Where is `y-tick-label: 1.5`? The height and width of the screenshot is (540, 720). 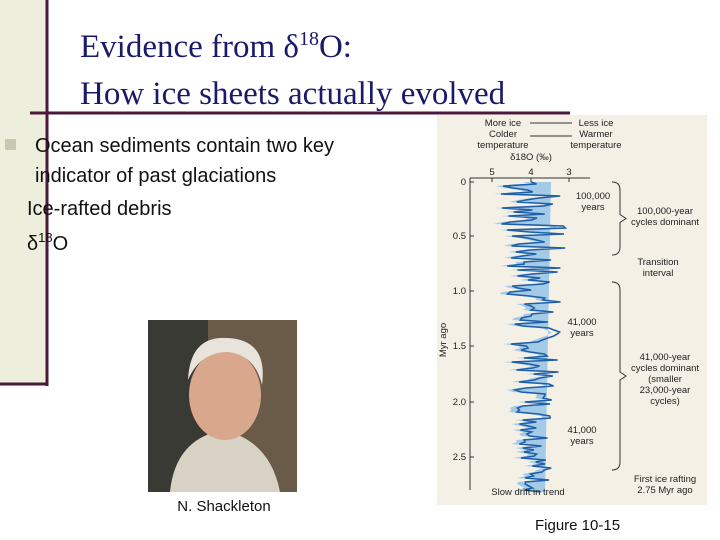
y-tick-label: 1.5 is located at coordinates (459, 346).